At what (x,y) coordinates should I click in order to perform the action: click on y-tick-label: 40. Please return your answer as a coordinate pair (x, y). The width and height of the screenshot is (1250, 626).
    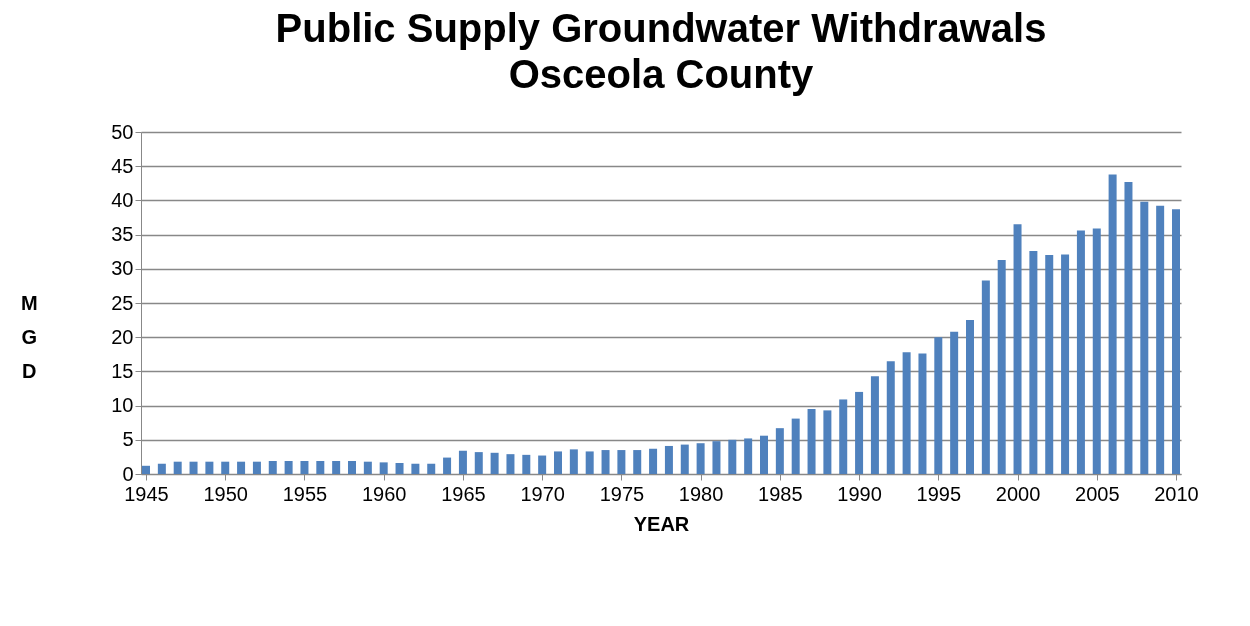
    Looking at the image, I should click on (122, 199).